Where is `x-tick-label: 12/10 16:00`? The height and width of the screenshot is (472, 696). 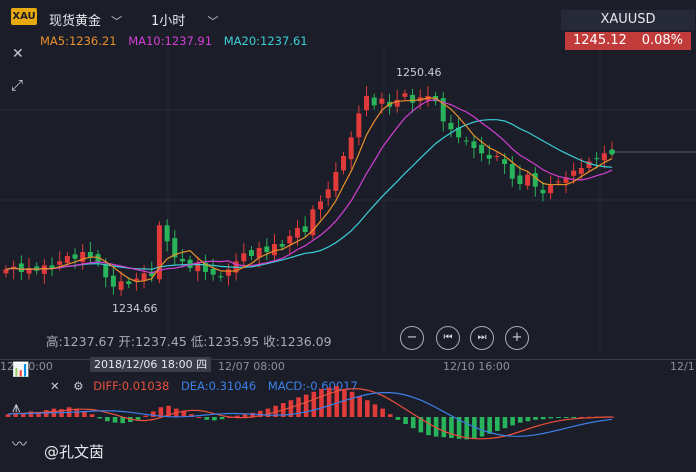
x-tick-label: 12/10 16:00 is located at coordinates (476, 366).